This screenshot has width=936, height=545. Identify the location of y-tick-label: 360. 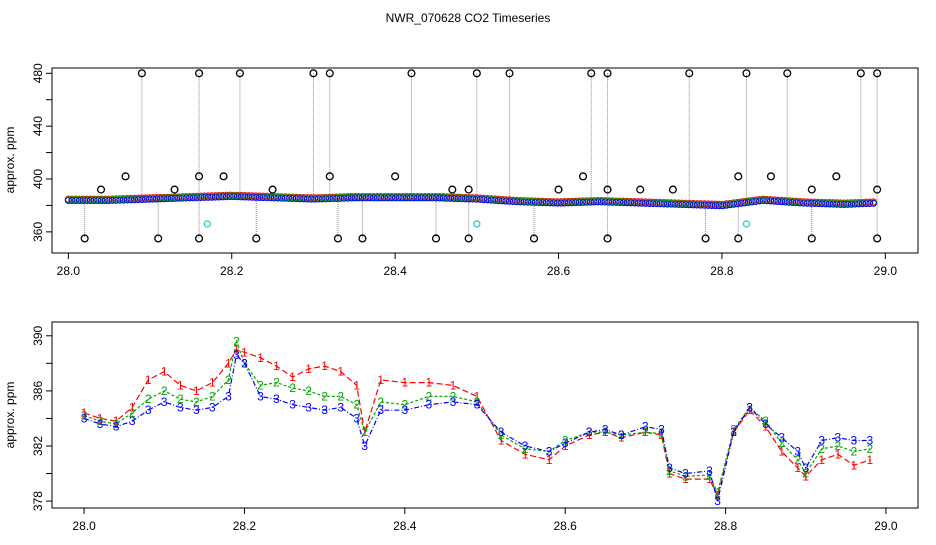
(38, 232).